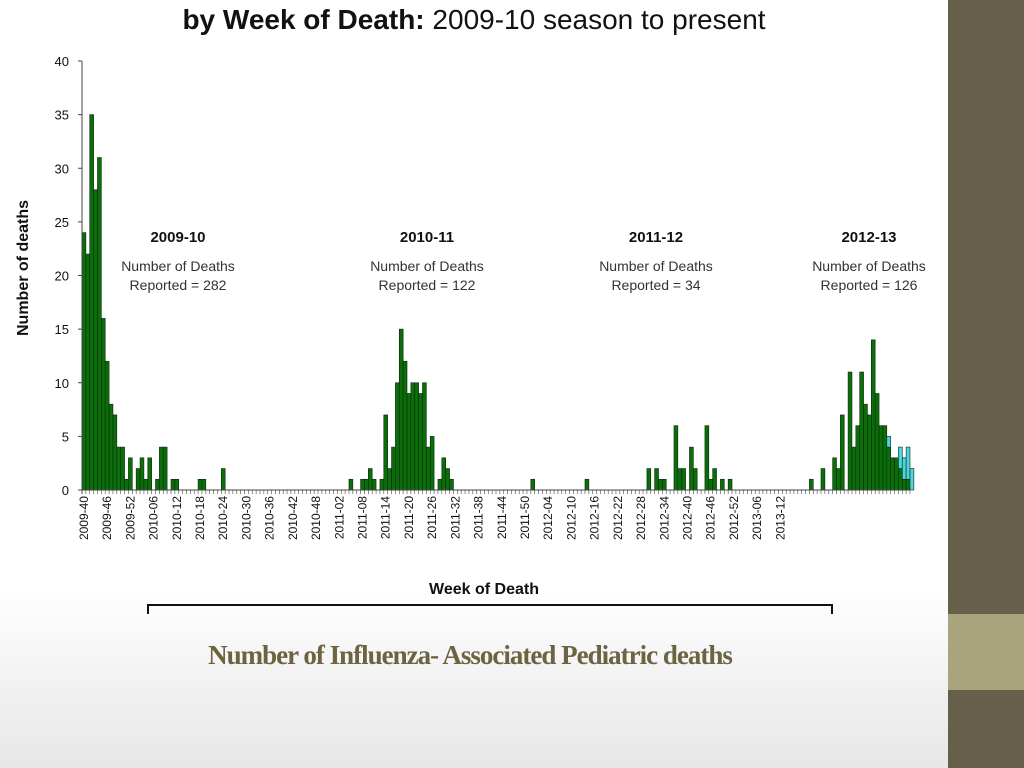 Image resolution: width=1024 pixels, height=768 pixels. What do you see at coordinates (502, 517) in the screenshot?
I see `x-tick-label-18: 2011-44` at bounding box center [502, 517].